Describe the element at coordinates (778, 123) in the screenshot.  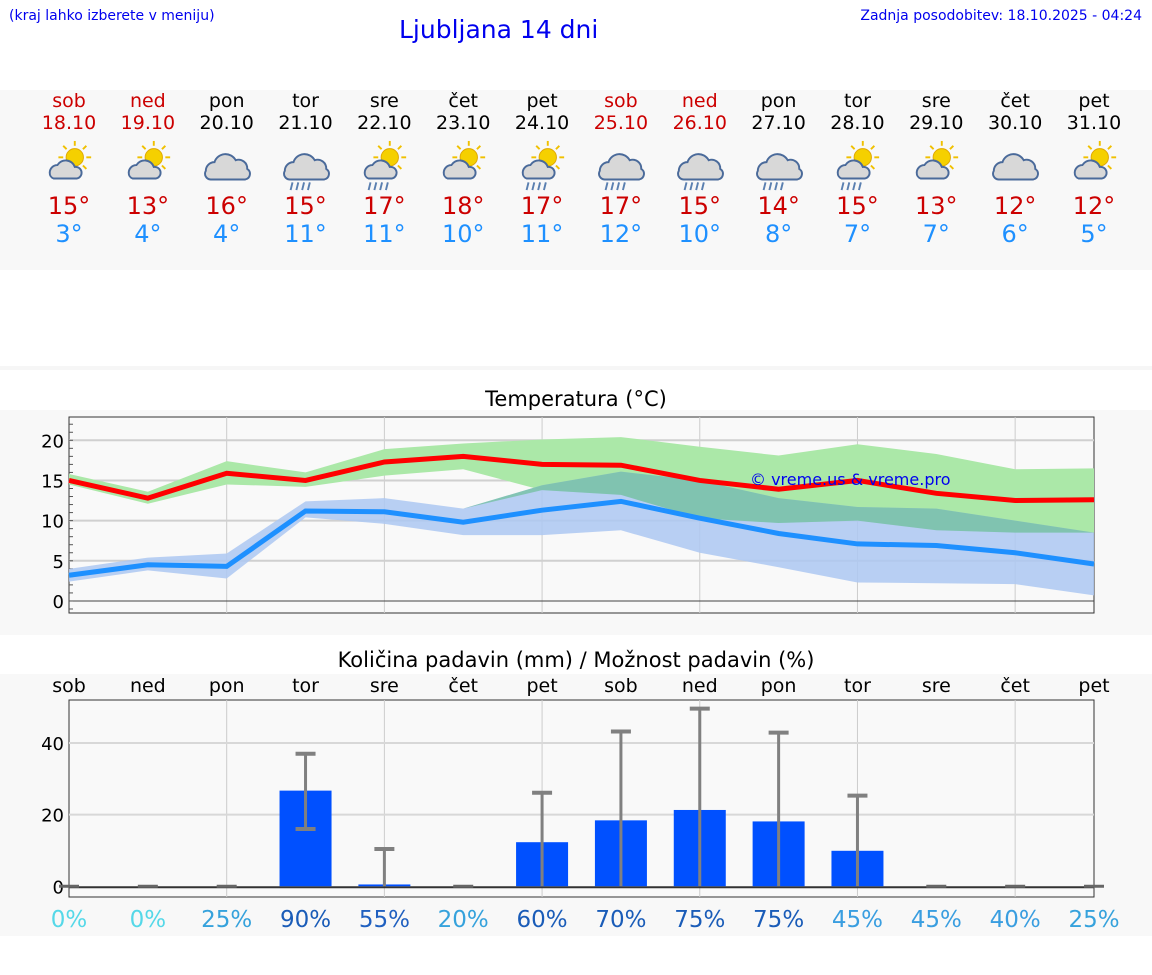
I see `day-date: 27.10` at that location.